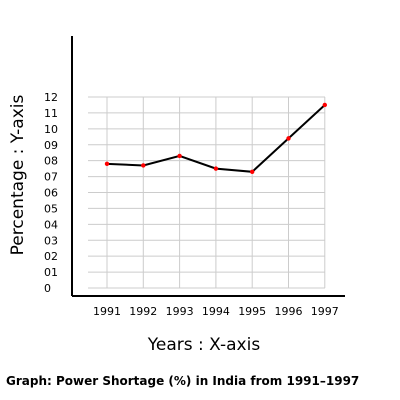 The height and width of the screenshot is (400, 400). Describe the element at coordinates (143, 311) in the screenshot. I see `x-tick-label: 1992` at that location.